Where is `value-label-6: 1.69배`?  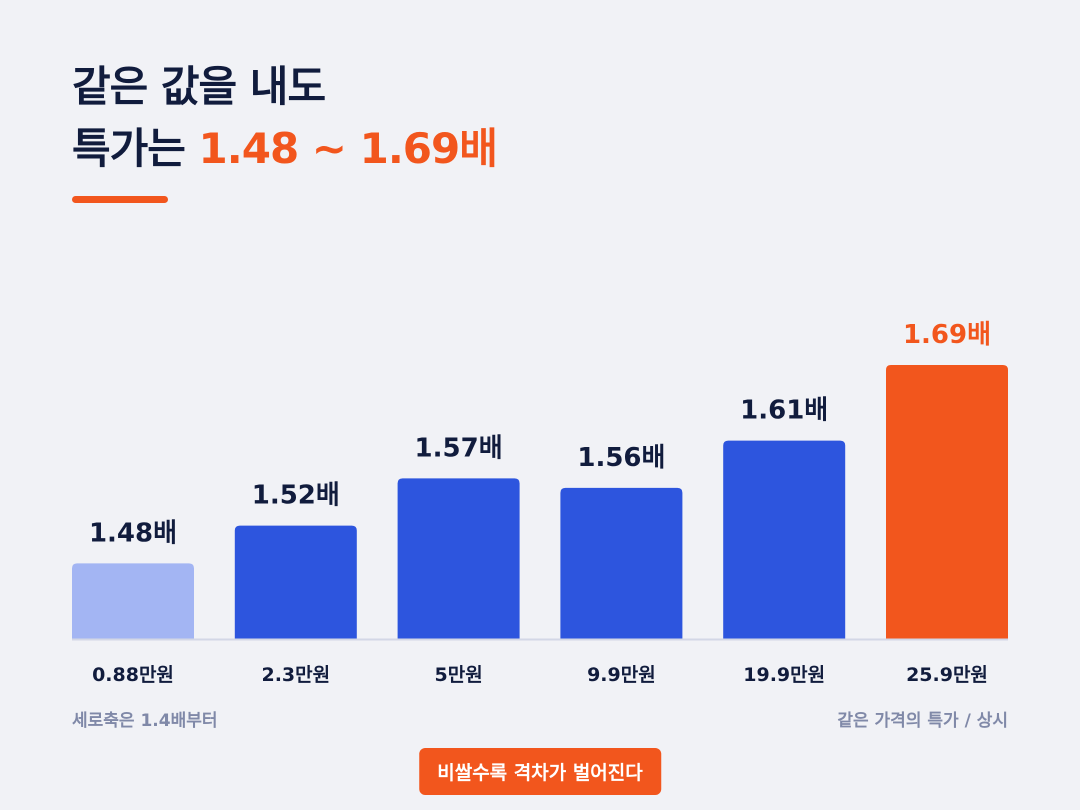
value-label-6: 1.69배 is located at coordinates (947, 335).